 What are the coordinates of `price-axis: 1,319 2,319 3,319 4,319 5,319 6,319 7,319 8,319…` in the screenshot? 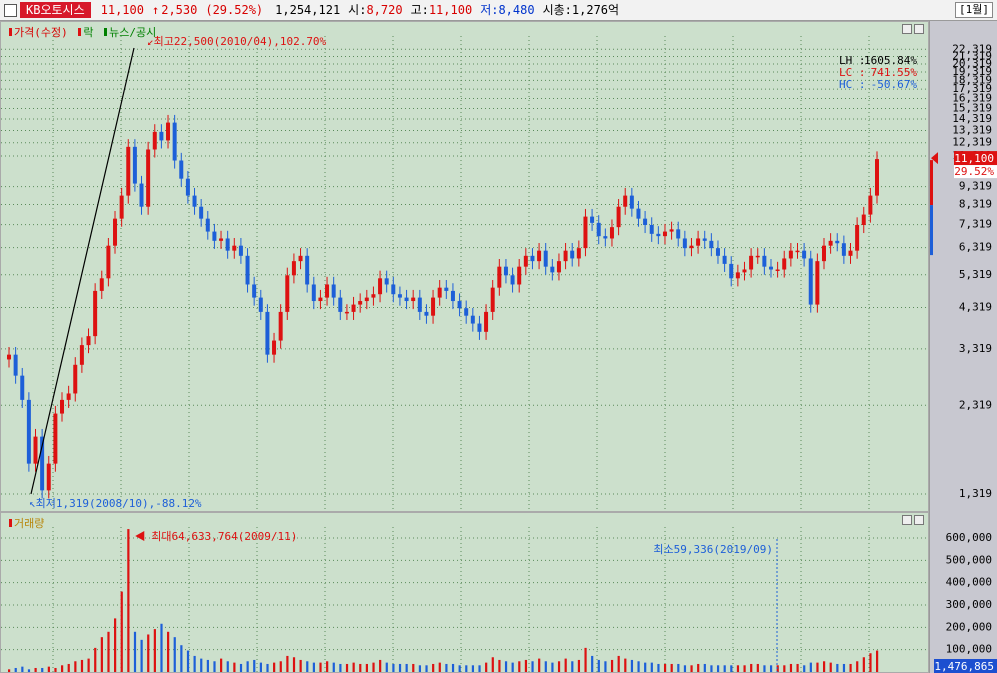 It's located at (963, 266).